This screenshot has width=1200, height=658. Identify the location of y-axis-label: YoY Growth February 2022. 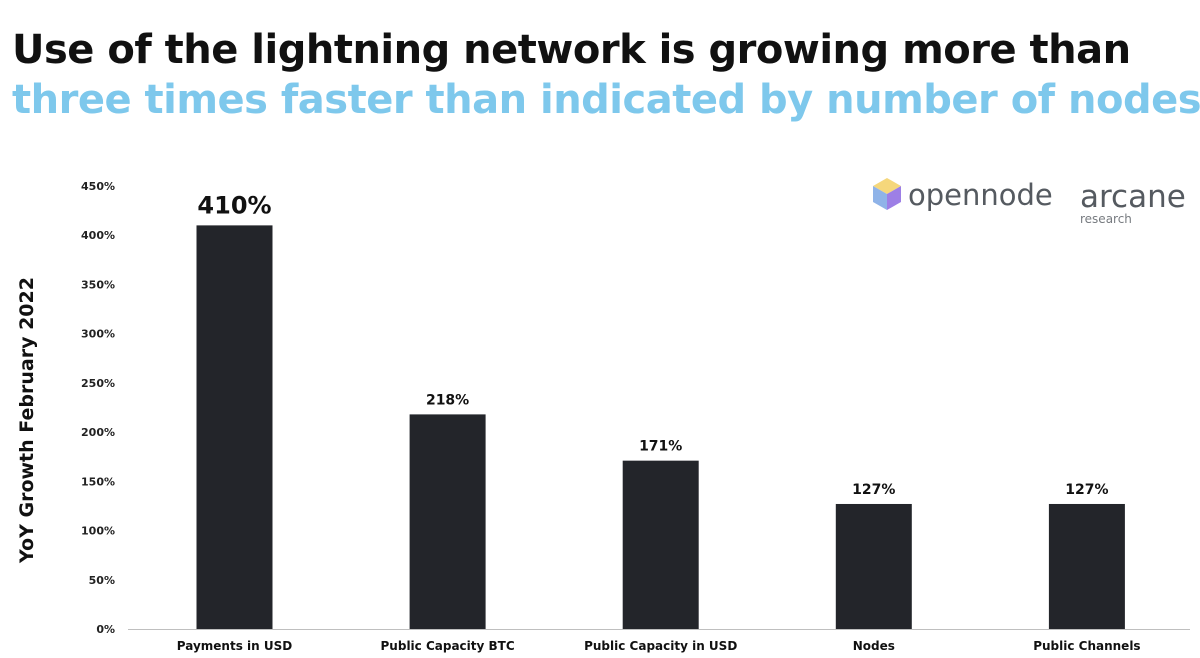
(27, 420).